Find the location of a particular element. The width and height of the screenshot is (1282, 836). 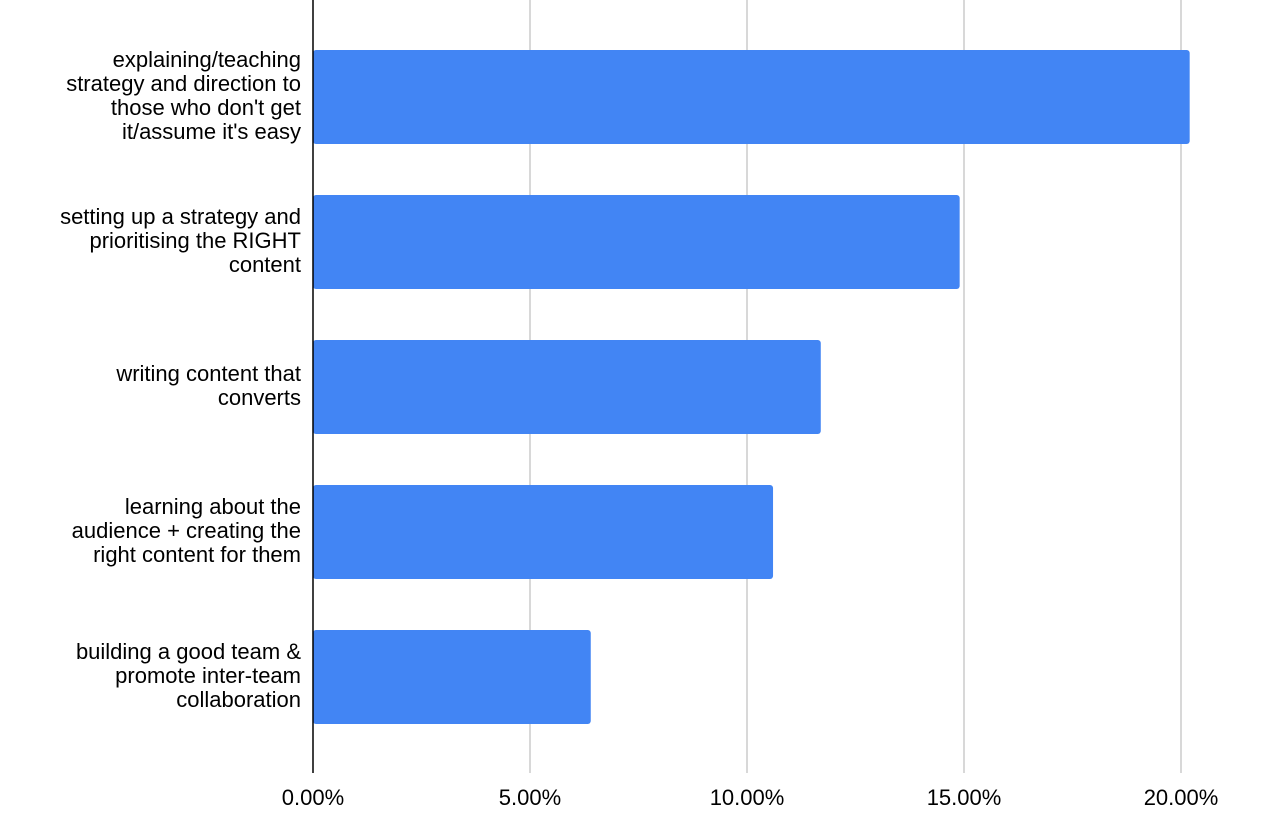

category-label-line: setting up a strategy and is located at coordinates (180, 216).